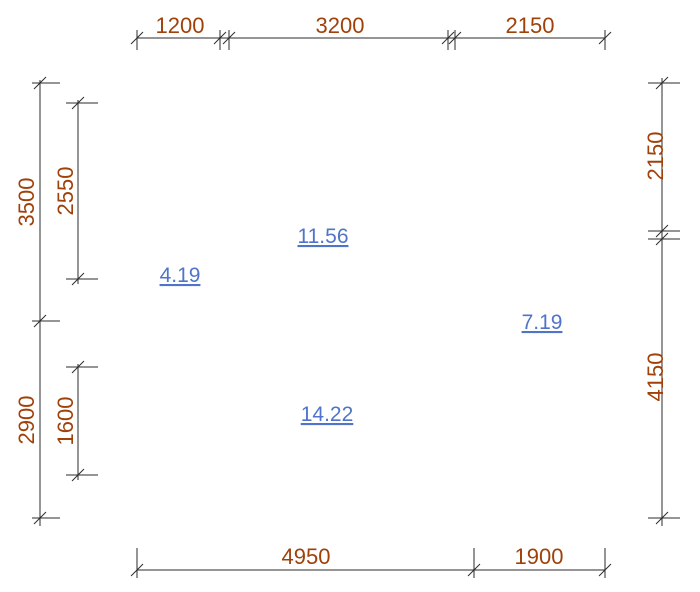 The height and width of the screenshot is (592, 700). I want to click on dimension-bottom-2: 1900, so click(539, 556).